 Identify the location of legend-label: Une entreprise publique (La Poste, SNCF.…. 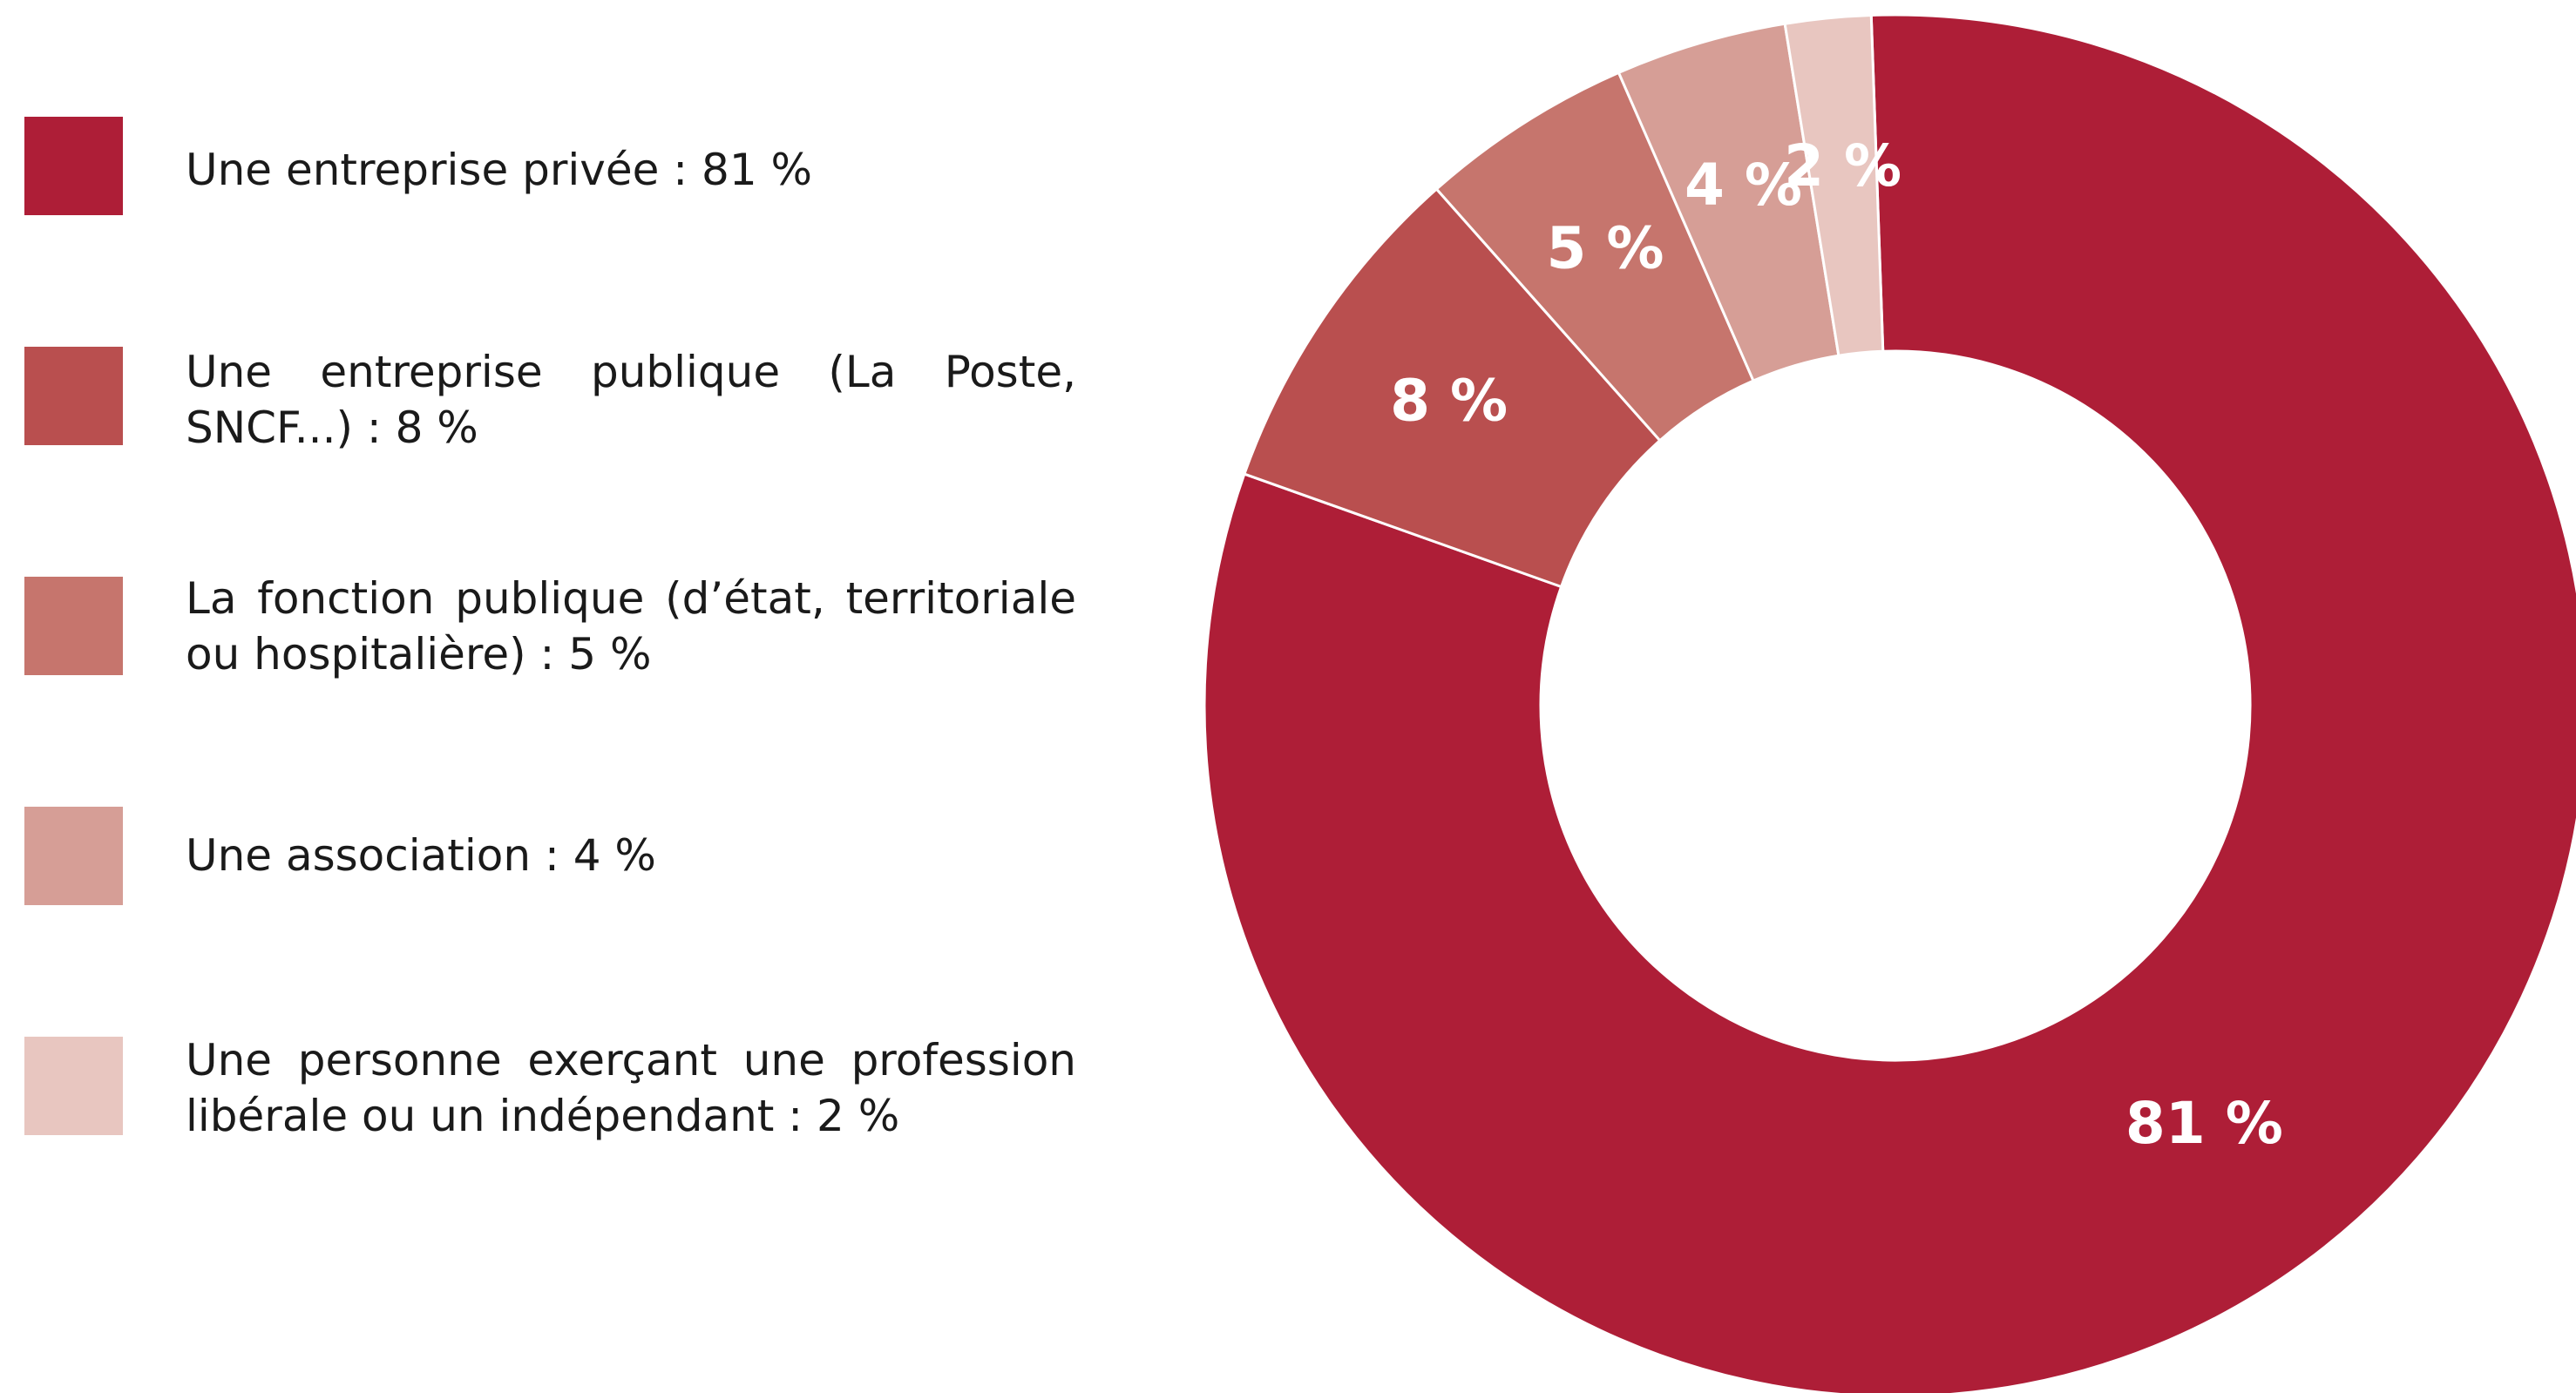
(631, 400).